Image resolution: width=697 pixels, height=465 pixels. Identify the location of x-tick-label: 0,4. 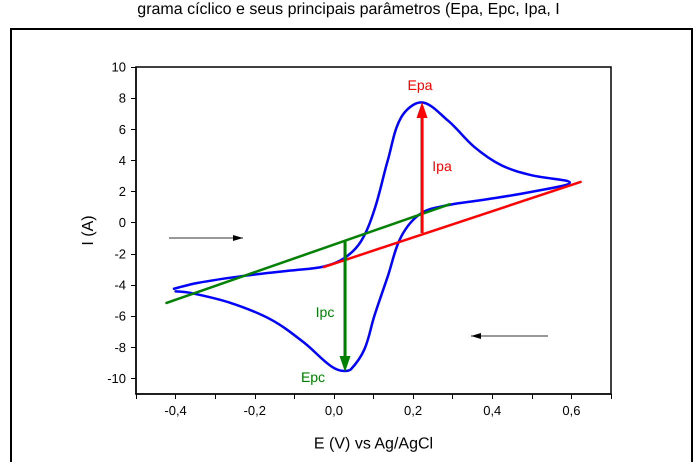
(492, 410).